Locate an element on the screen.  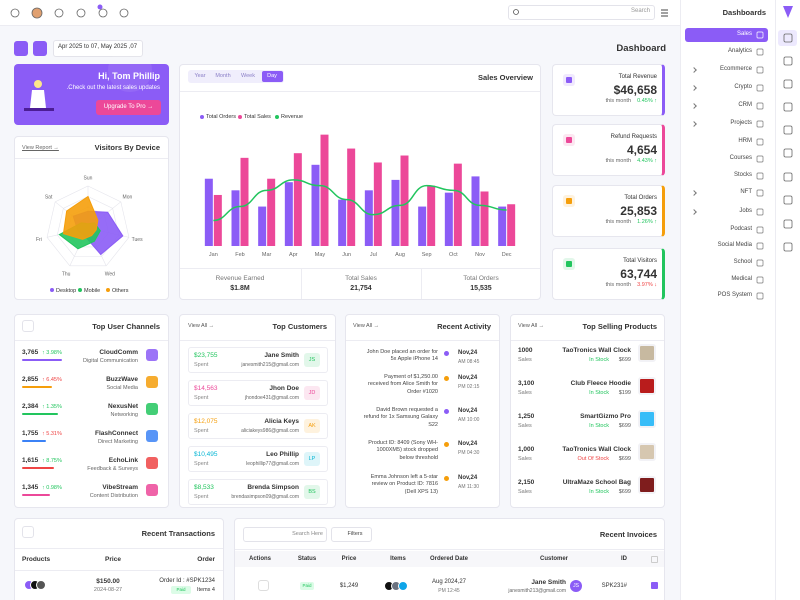
customer-name: Jane Smith is located at coordinates (281, 355).